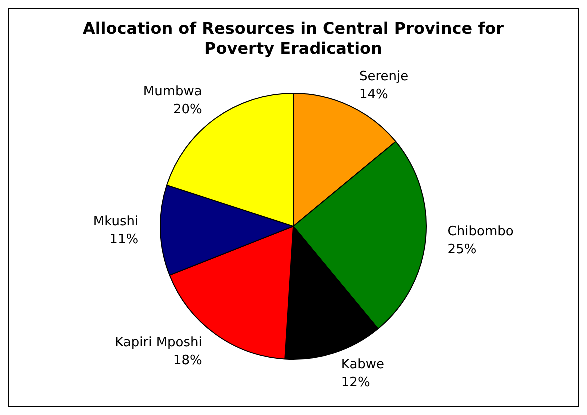  I want to click on slice-label: Mumbwa, so click(172, 92).